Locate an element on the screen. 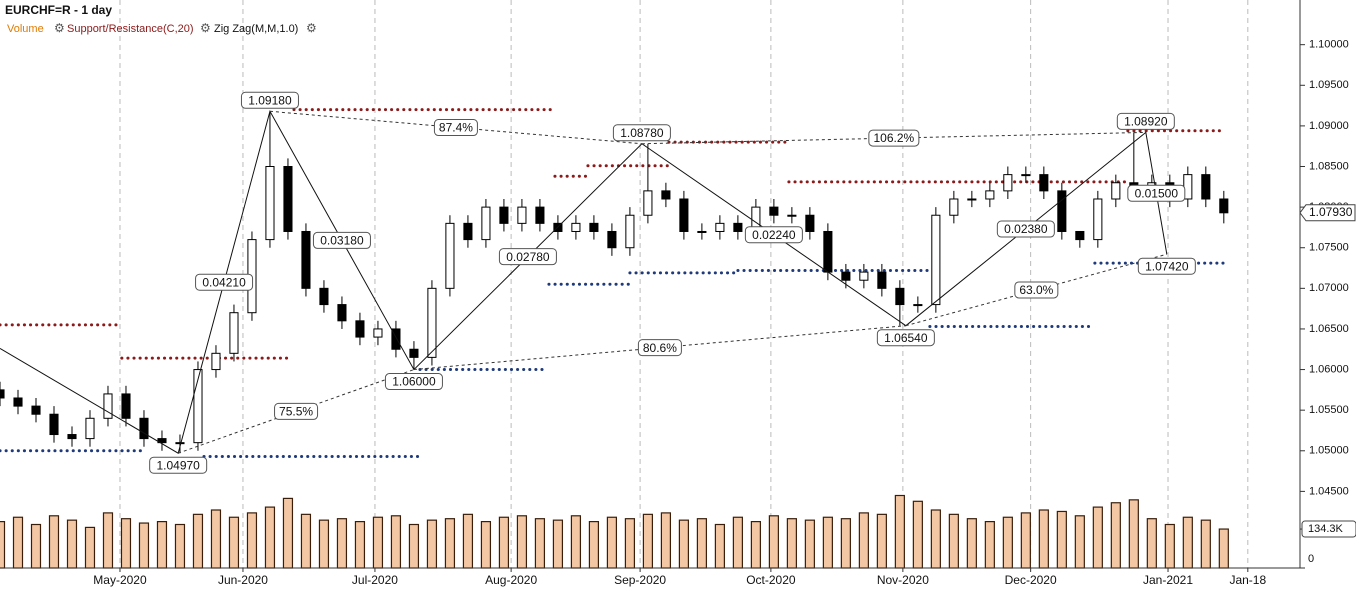  x-tick-label: Jun-2020 is located at coordinates (243, 580).